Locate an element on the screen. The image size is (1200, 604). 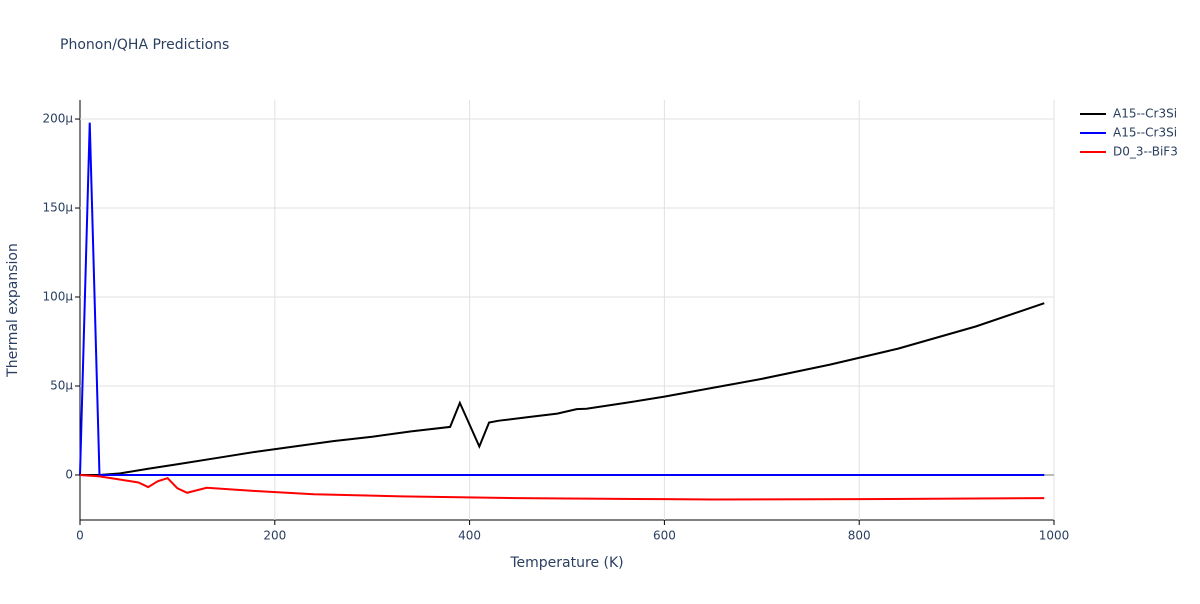
y-tick-label: 0 is located at coordinates (69, 474).